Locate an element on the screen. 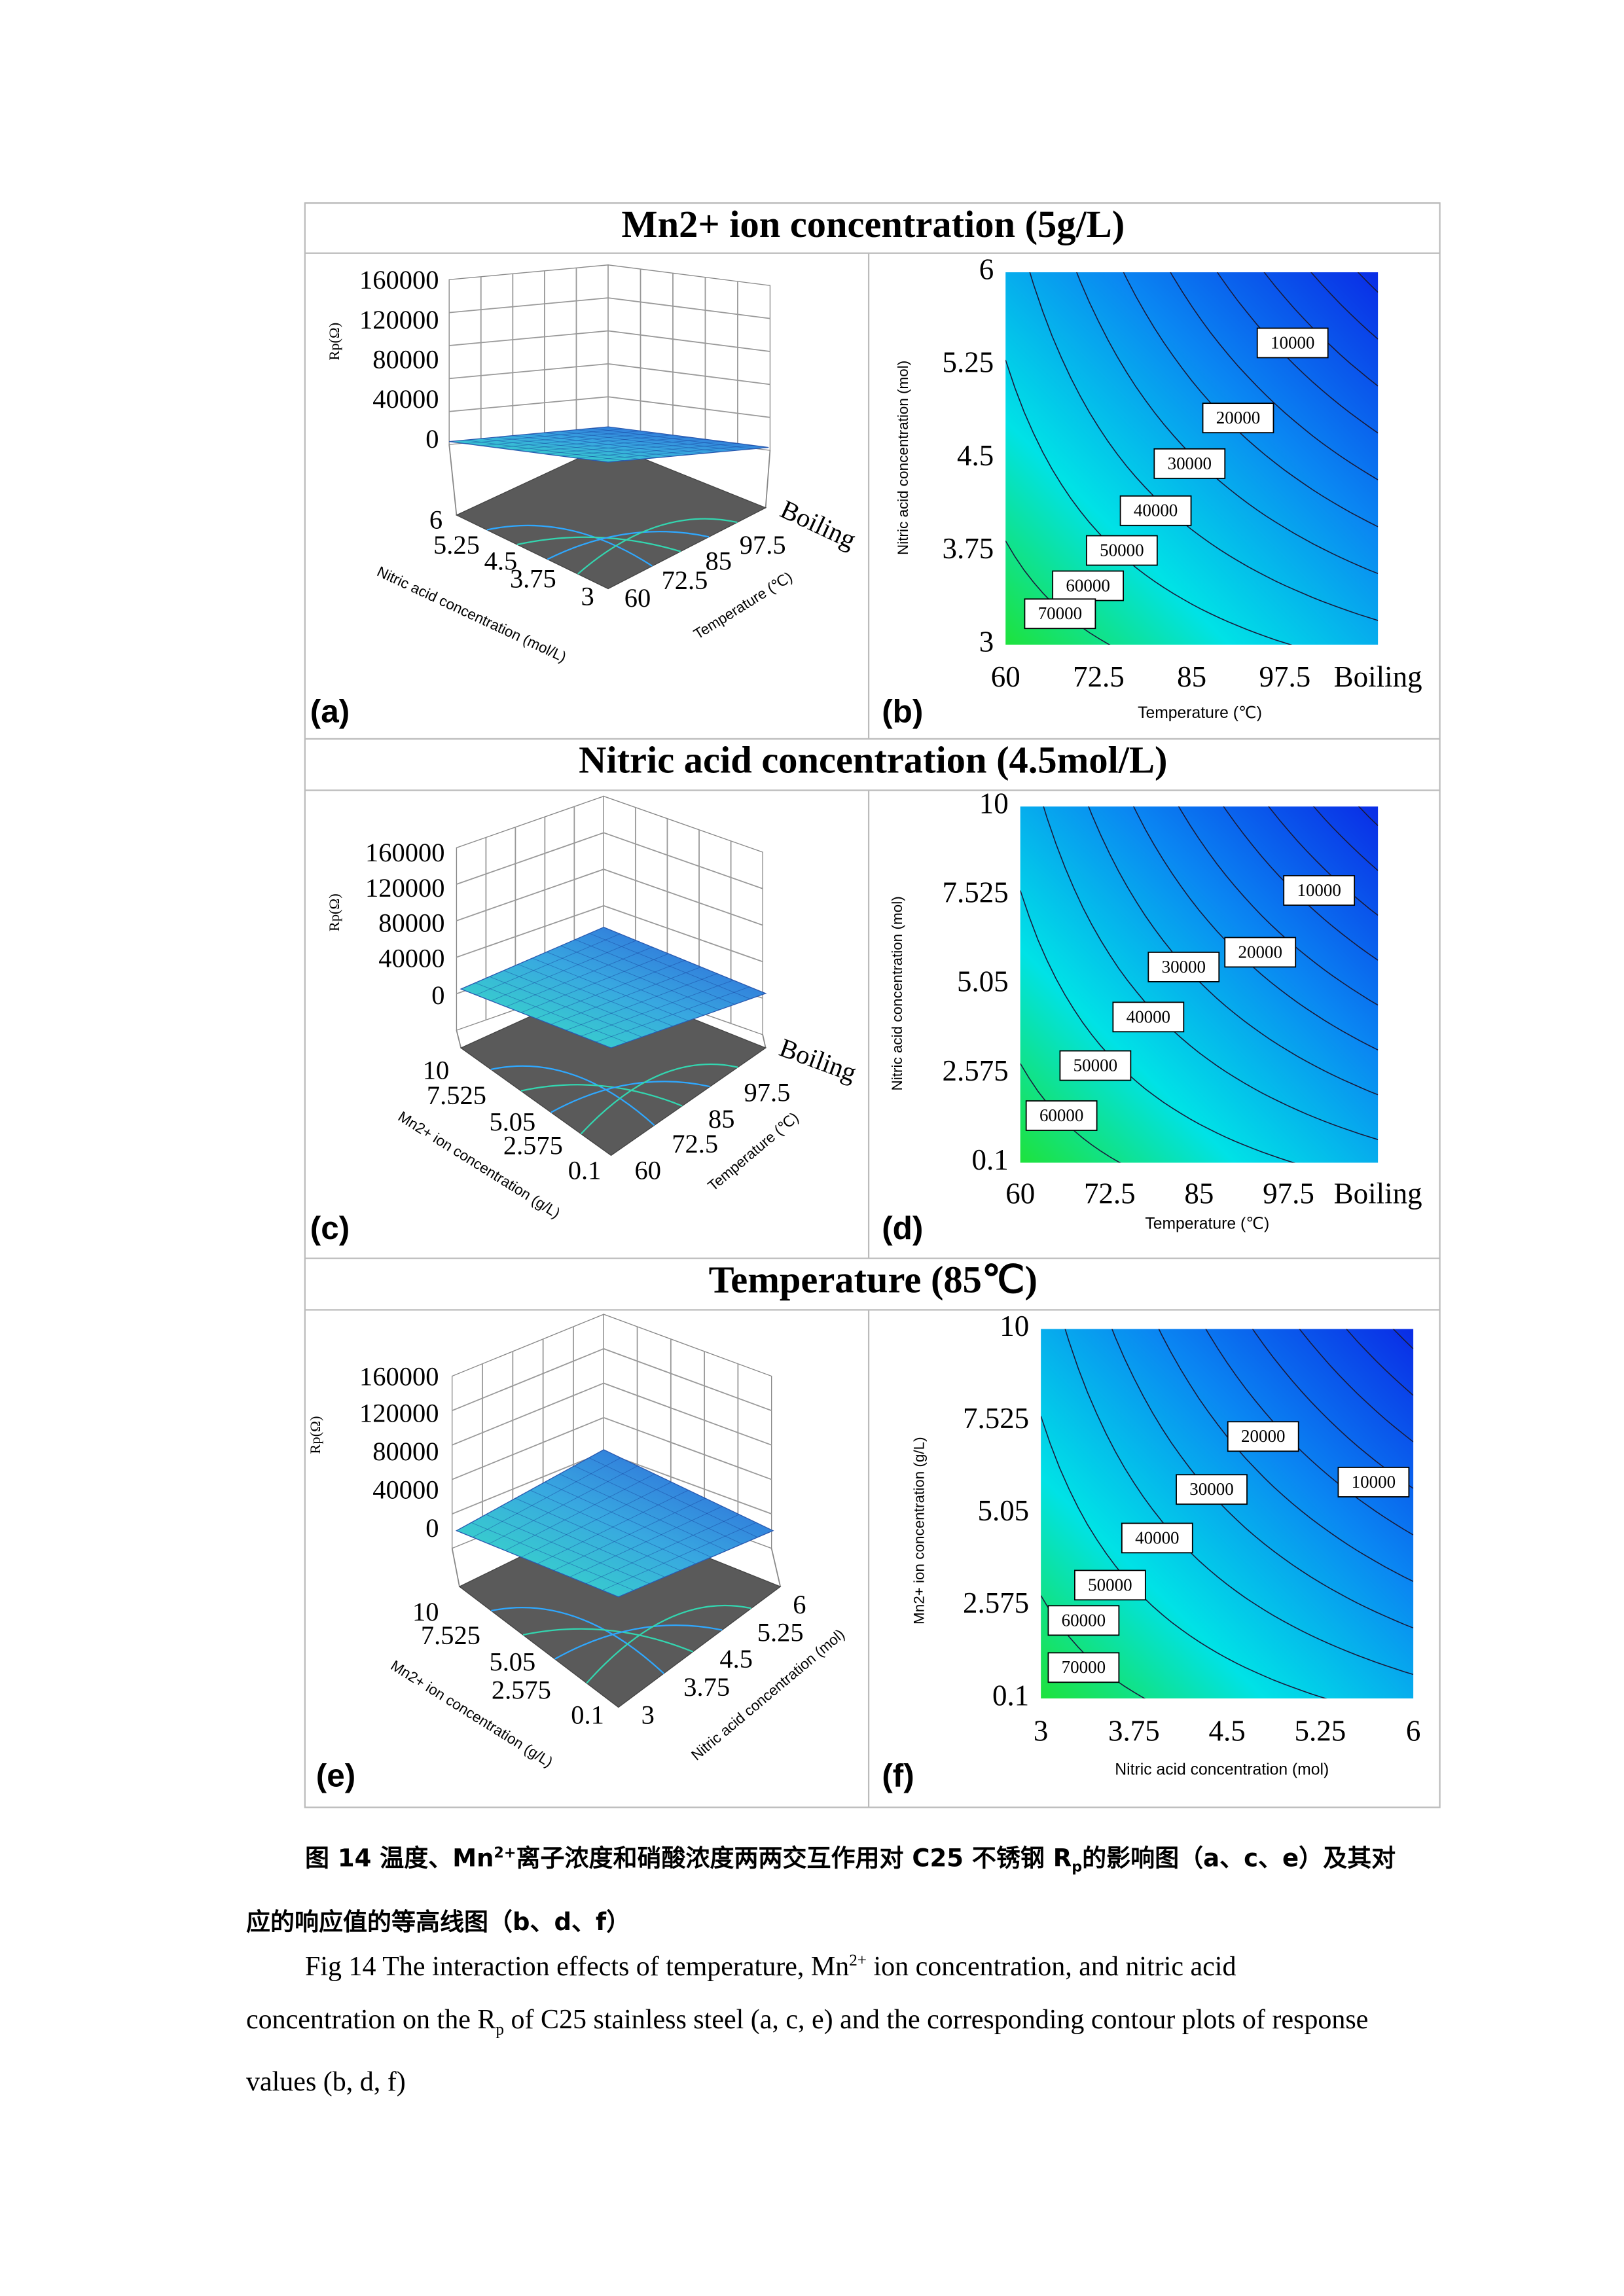 The image size is (1624, 2296). row-title: Temperature (85℃) is located at coordinates (874, 1279).